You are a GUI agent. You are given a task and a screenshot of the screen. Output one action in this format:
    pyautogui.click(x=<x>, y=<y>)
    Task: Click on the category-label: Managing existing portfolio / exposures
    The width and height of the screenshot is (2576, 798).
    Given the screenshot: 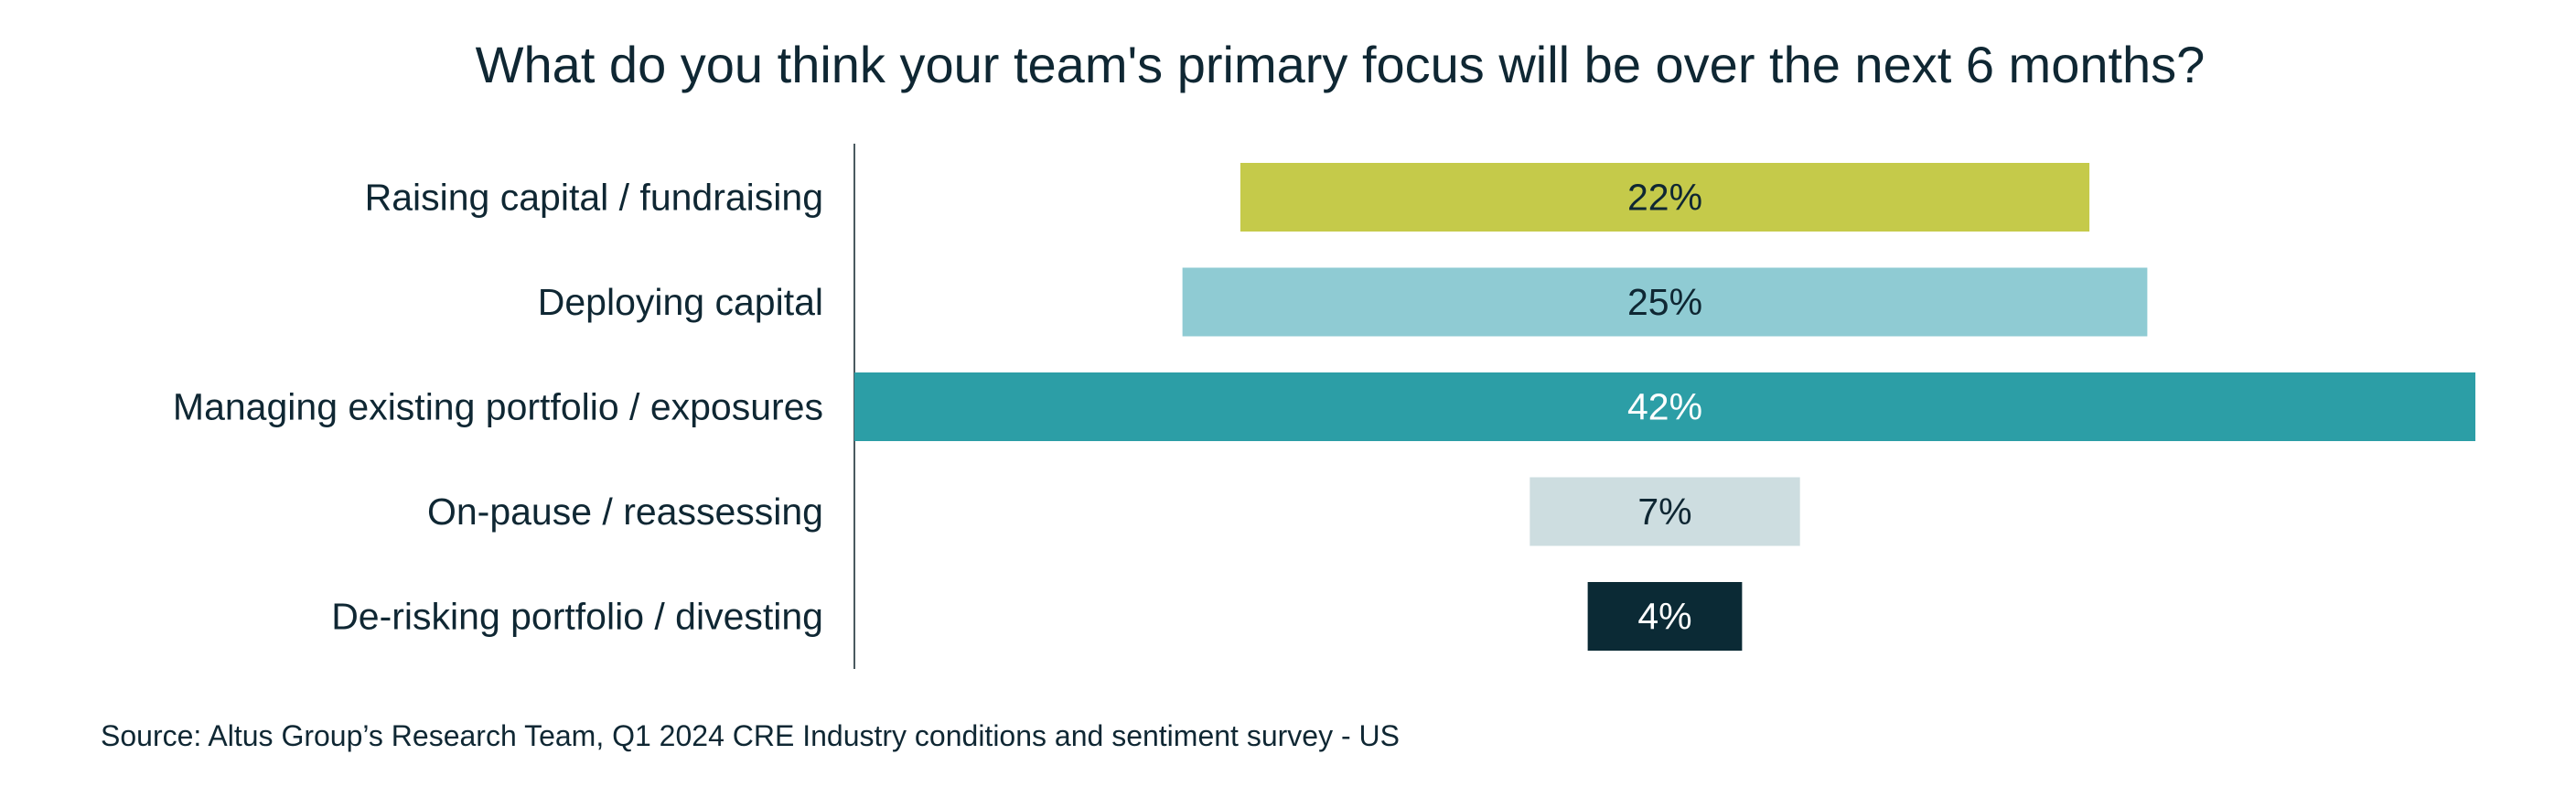 What is the action you would take?
    pyautogui.click(x=498, y=407)
    